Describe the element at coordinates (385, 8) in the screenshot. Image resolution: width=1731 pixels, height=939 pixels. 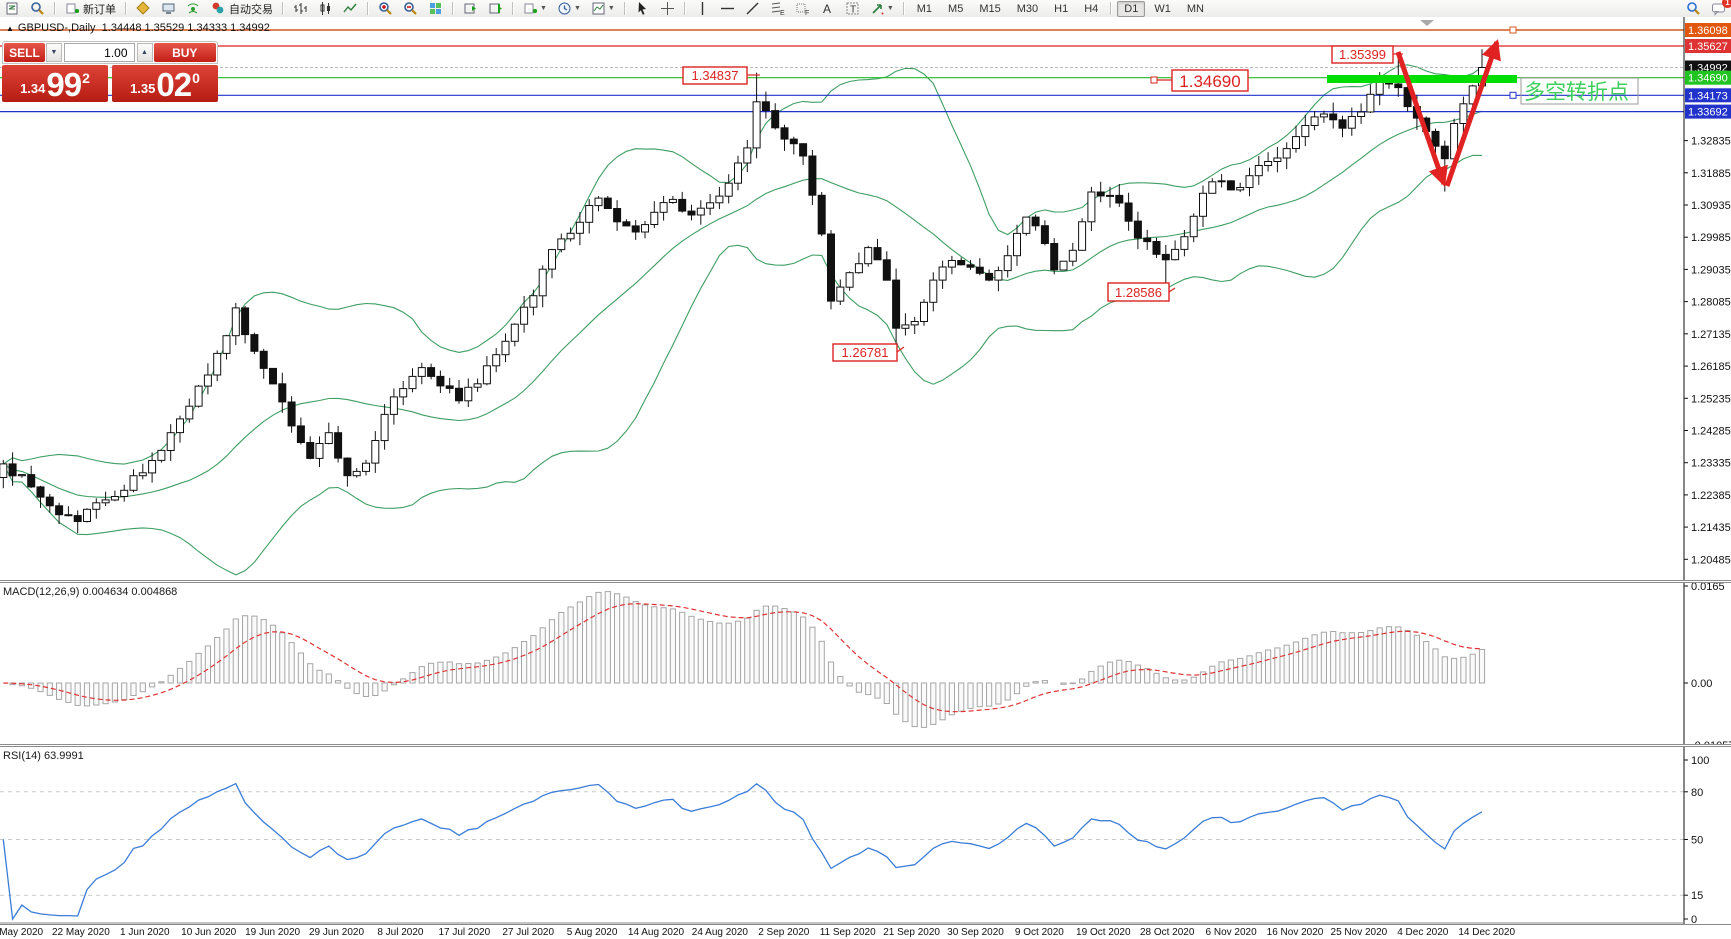
I see `zoom-in-icon` at that location.